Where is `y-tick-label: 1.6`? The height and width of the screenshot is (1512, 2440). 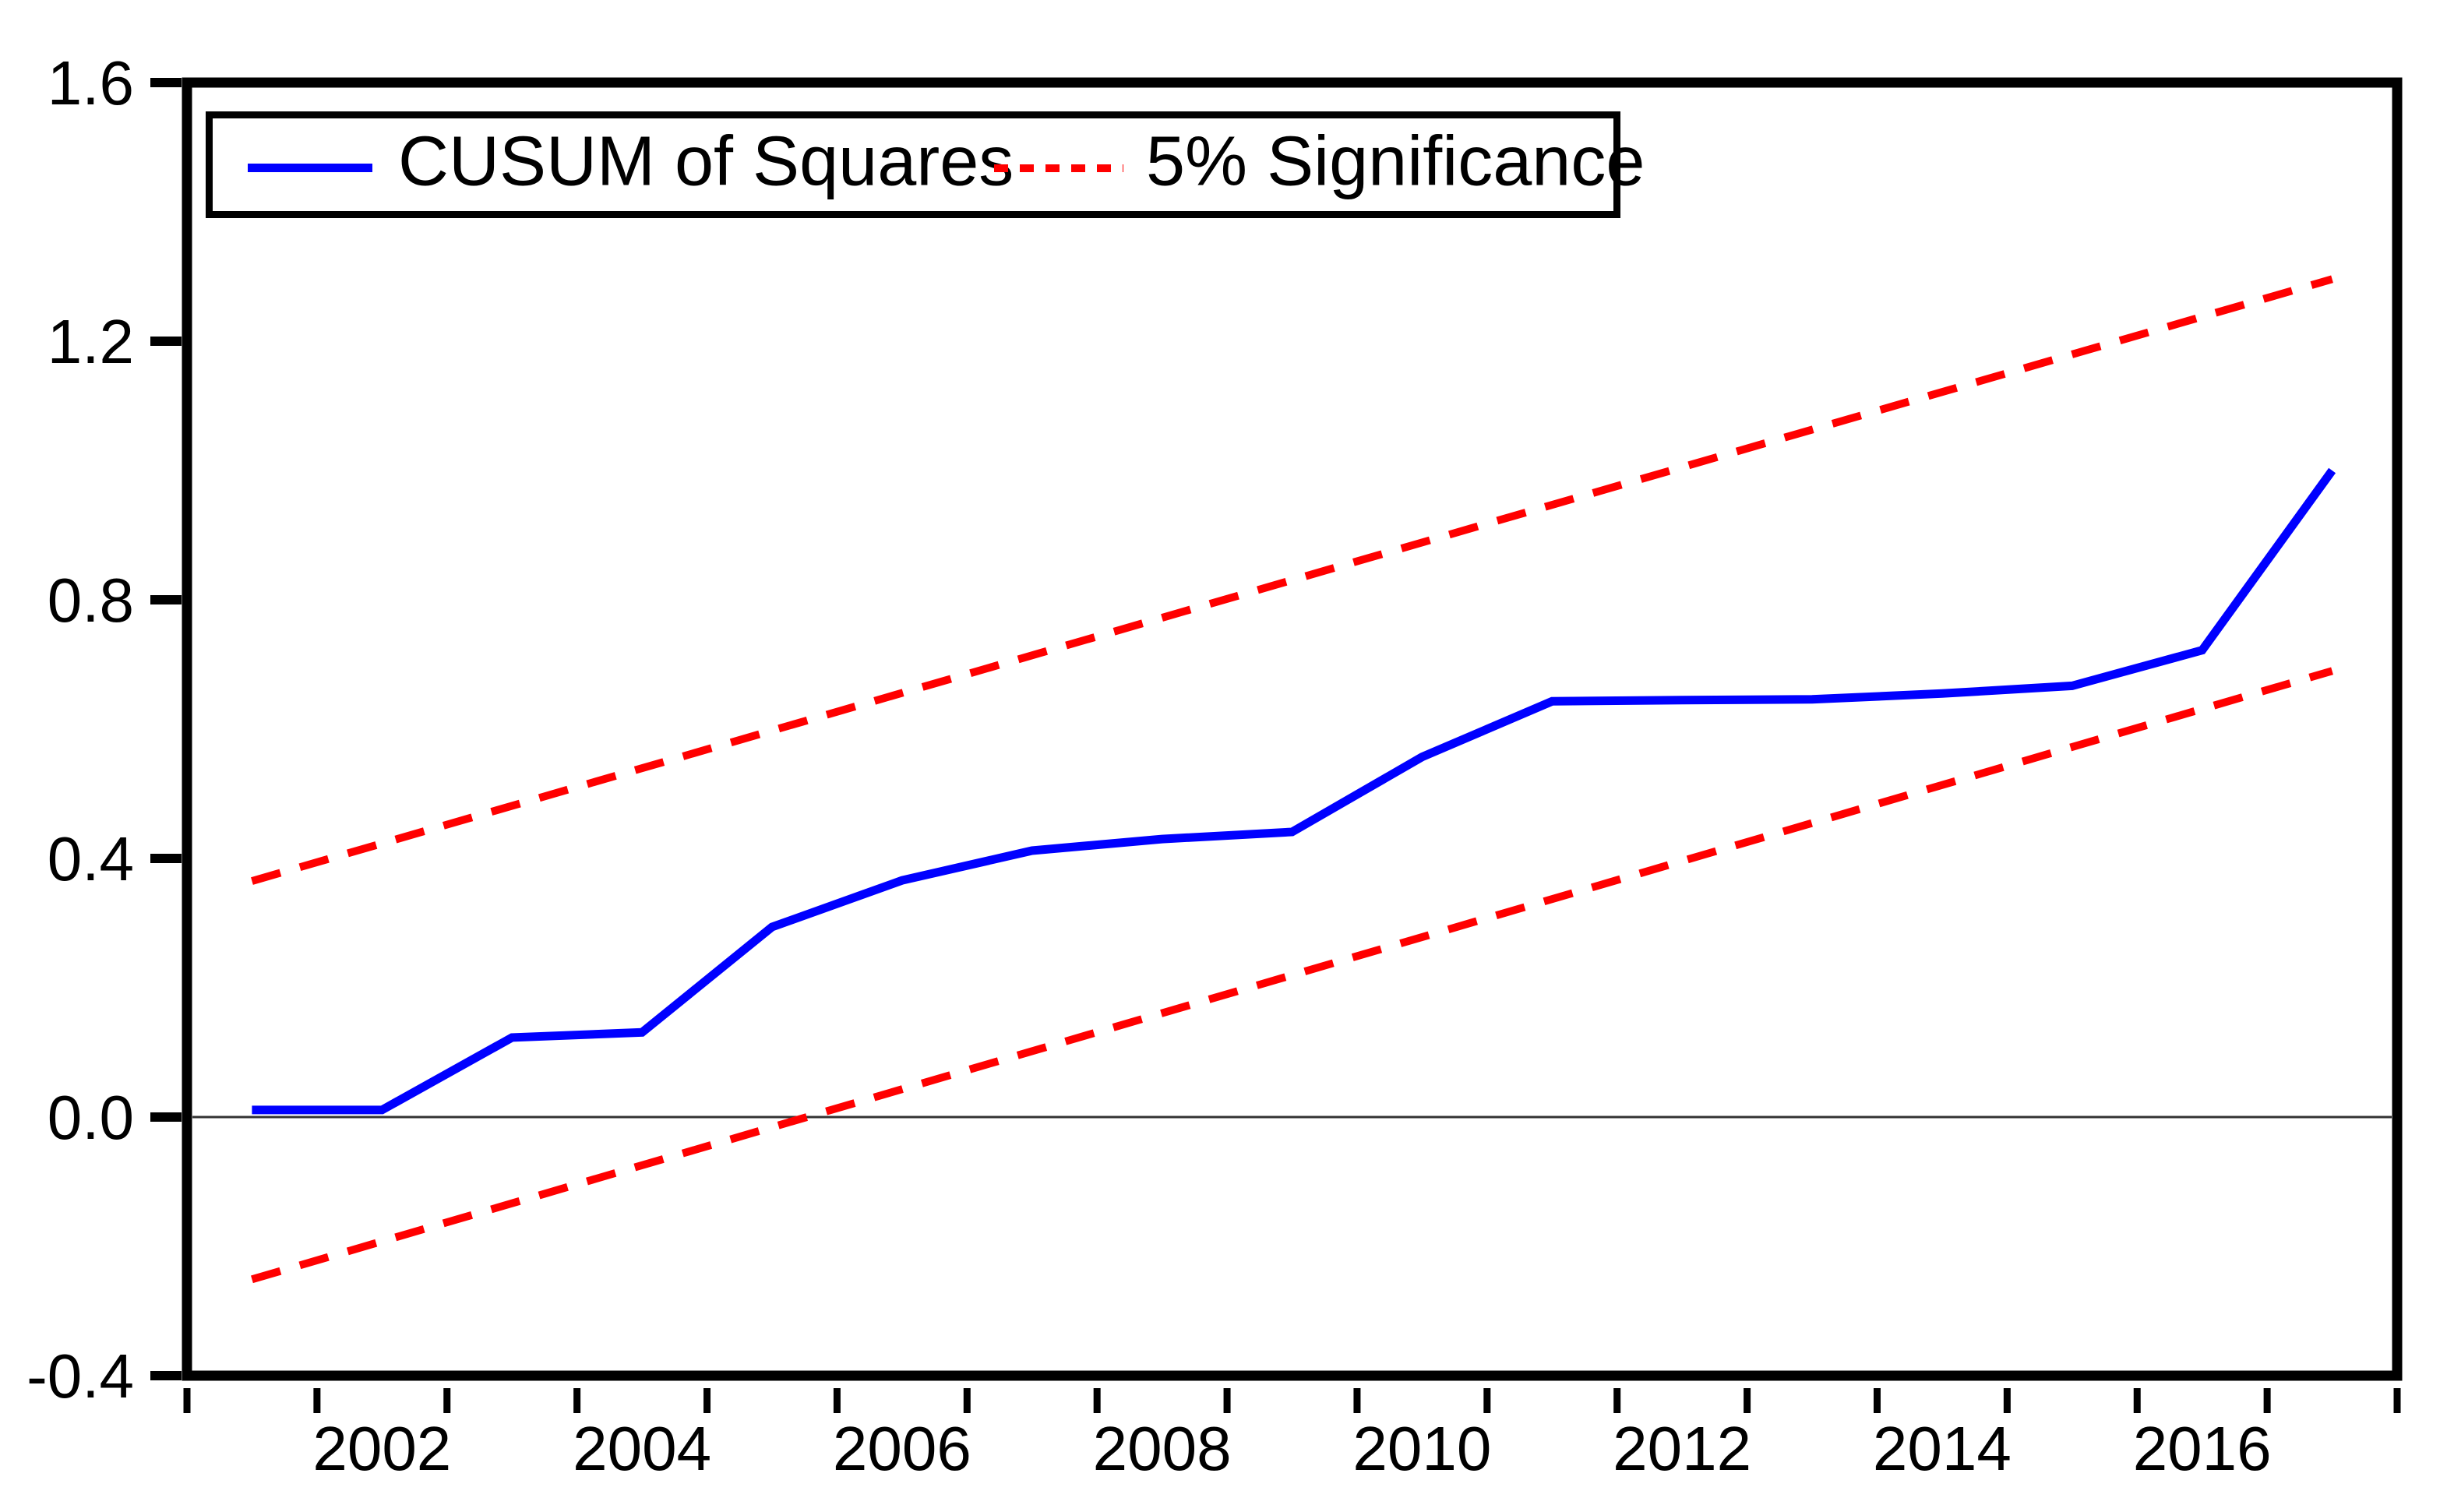
y-tick-label: 1.6 is located at coordinates (91, 83).